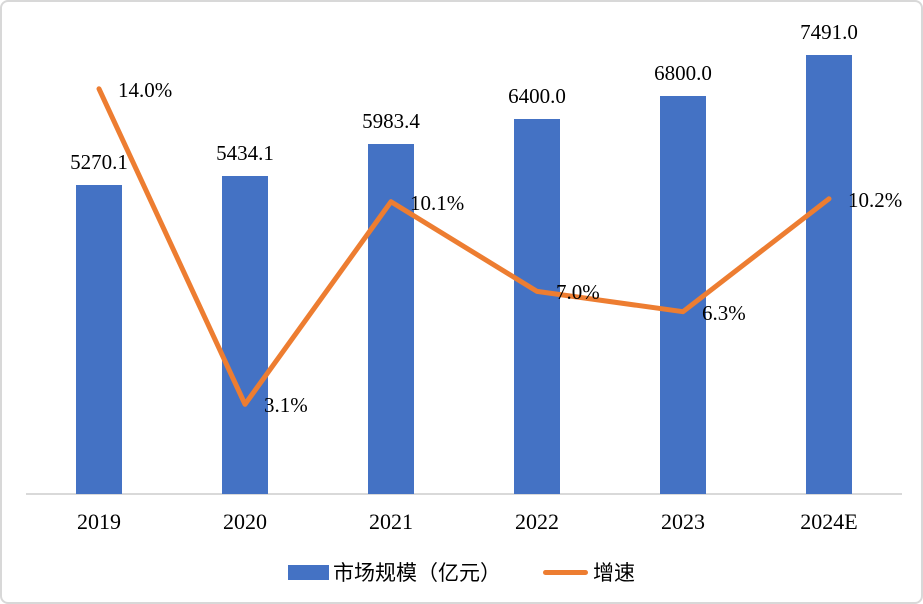 This screenshot has width=923, height=604. What do you see at coordinates (683, 72) in the screenshot?
I see `bar-value-label: 6800.0` at bounding box center [683, 72].